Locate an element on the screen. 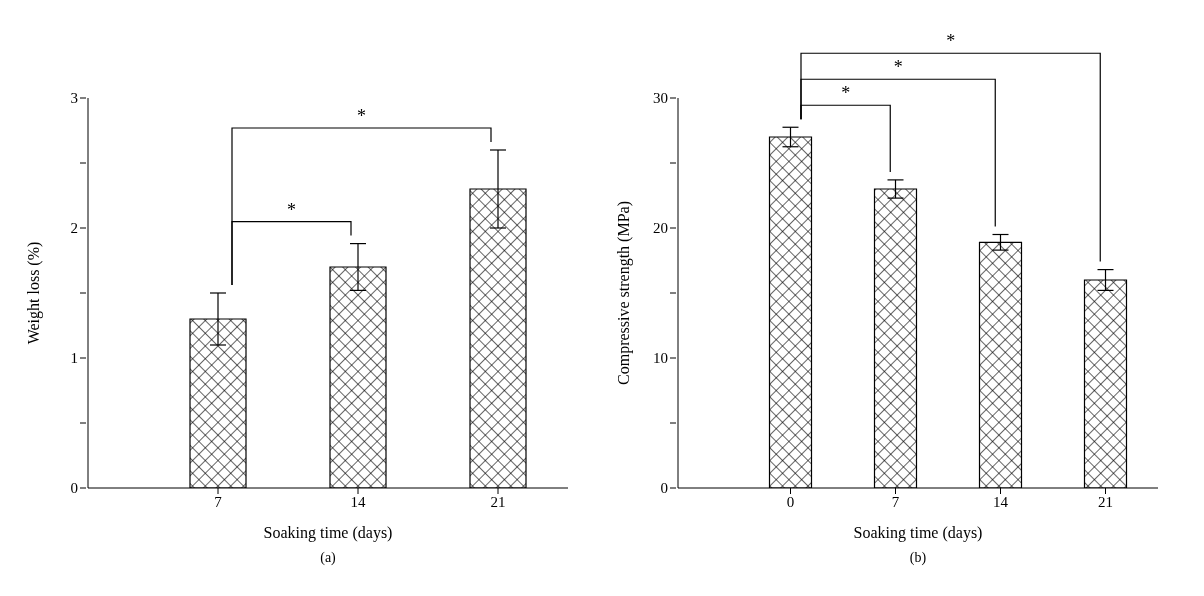 The width and height of the screenshot is (1204, 596). y-tick-label: 30 is located at coordinates (660, 98).